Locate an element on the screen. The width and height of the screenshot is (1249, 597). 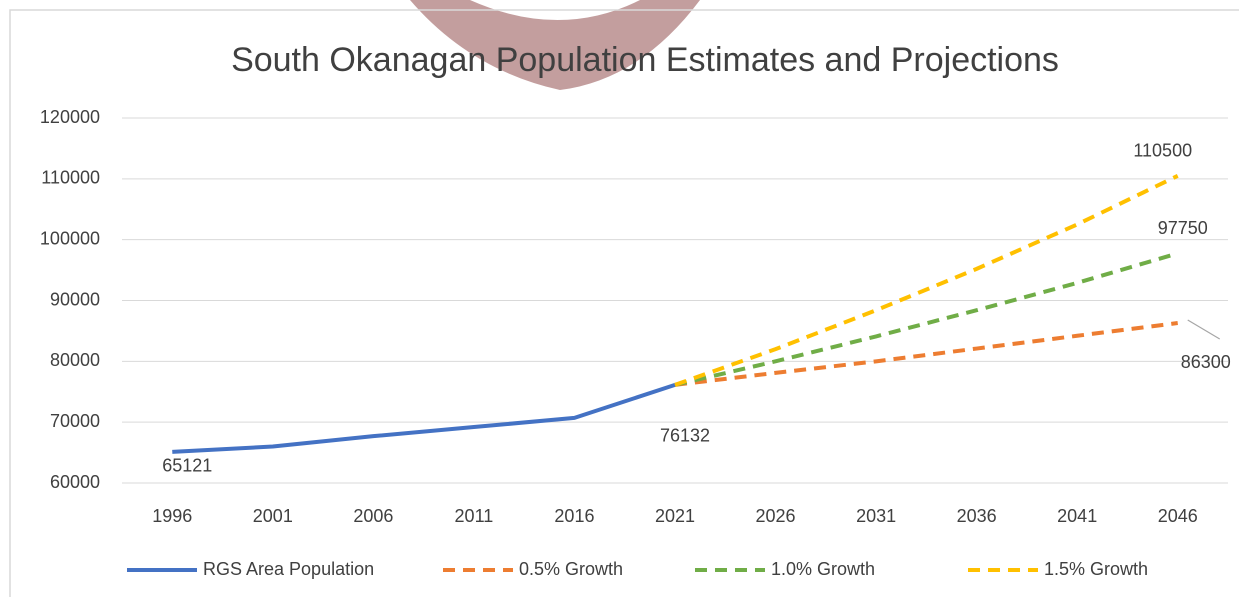
data-label: 65121 is located at coordinates (187, 466).